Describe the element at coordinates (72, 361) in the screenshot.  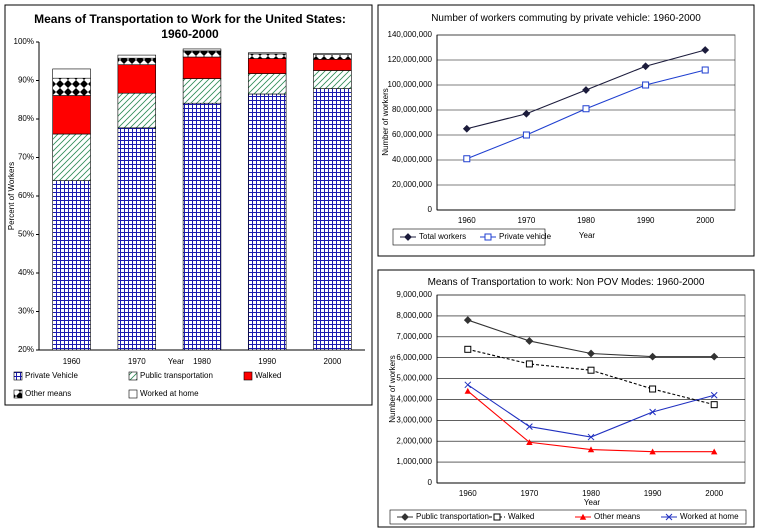
I see `x-tick-label: 1960` at that location.